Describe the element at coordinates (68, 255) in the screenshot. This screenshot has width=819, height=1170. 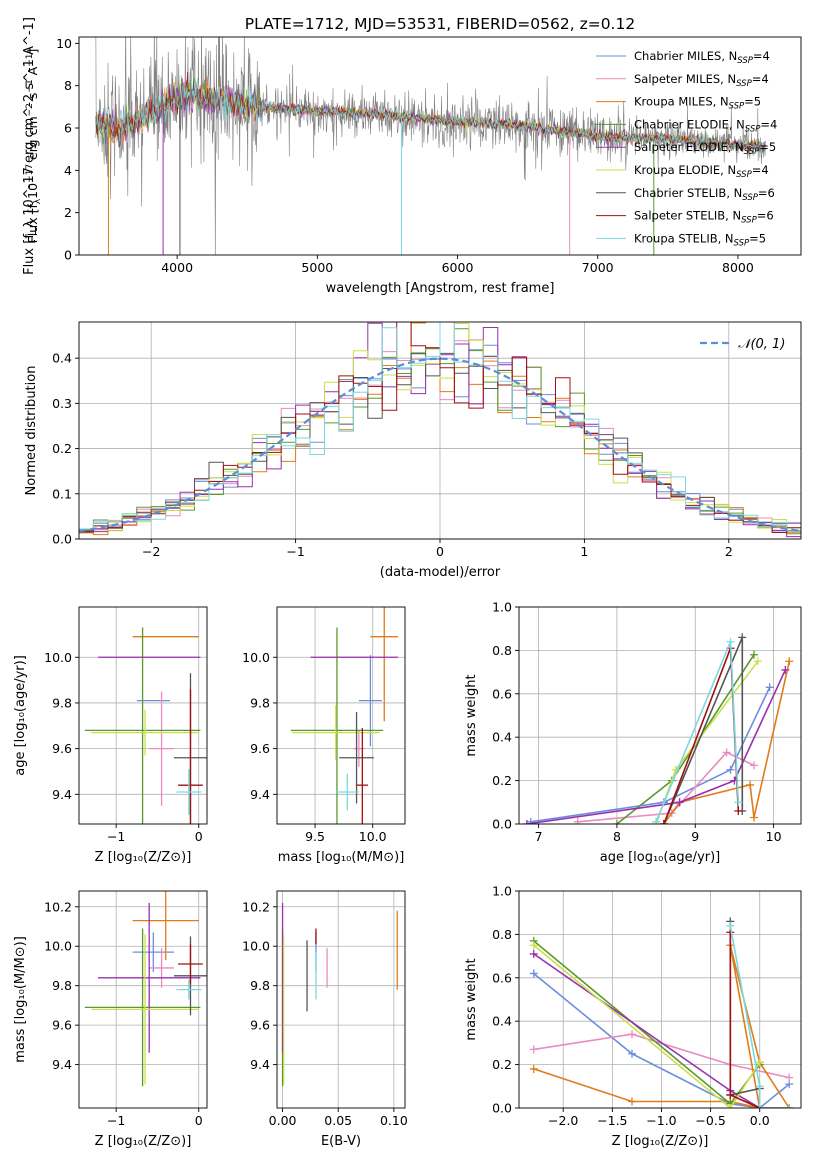
I see `y-tick-label: 0` at that location.